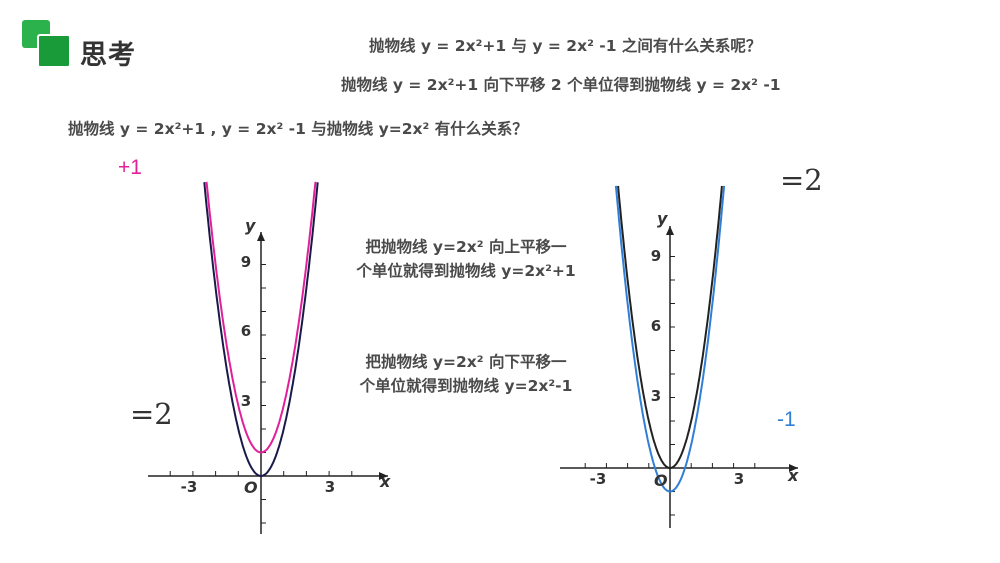 The height and width of the screenshot is (563, 1000). I want to click on right-y-tick-label: 9, so click(656, 256).